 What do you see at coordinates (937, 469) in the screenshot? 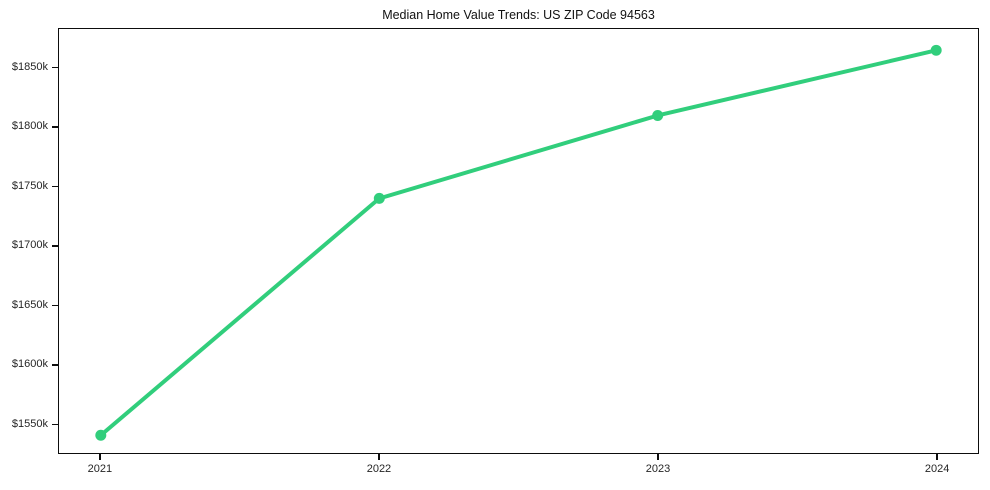
I see `x-tick-label: 2024` at bounding box center [937, 469].